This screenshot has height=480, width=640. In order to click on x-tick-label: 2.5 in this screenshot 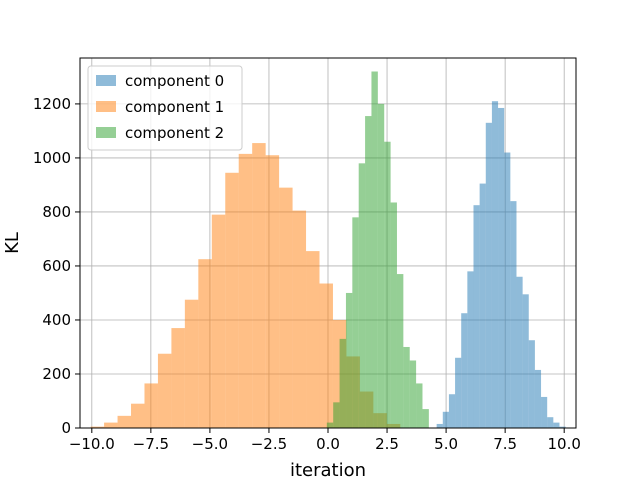, I will do `click(387, 444)`.